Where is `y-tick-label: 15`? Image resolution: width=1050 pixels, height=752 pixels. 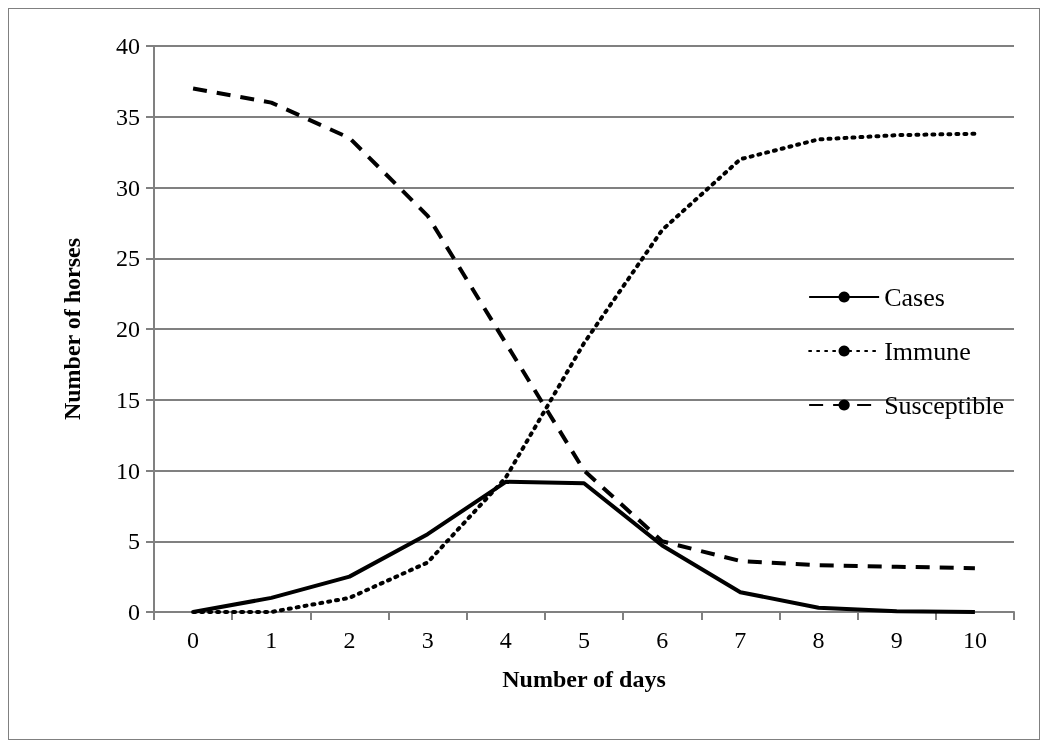
y-tick-label: 15 is located at coordinates (128, 399).